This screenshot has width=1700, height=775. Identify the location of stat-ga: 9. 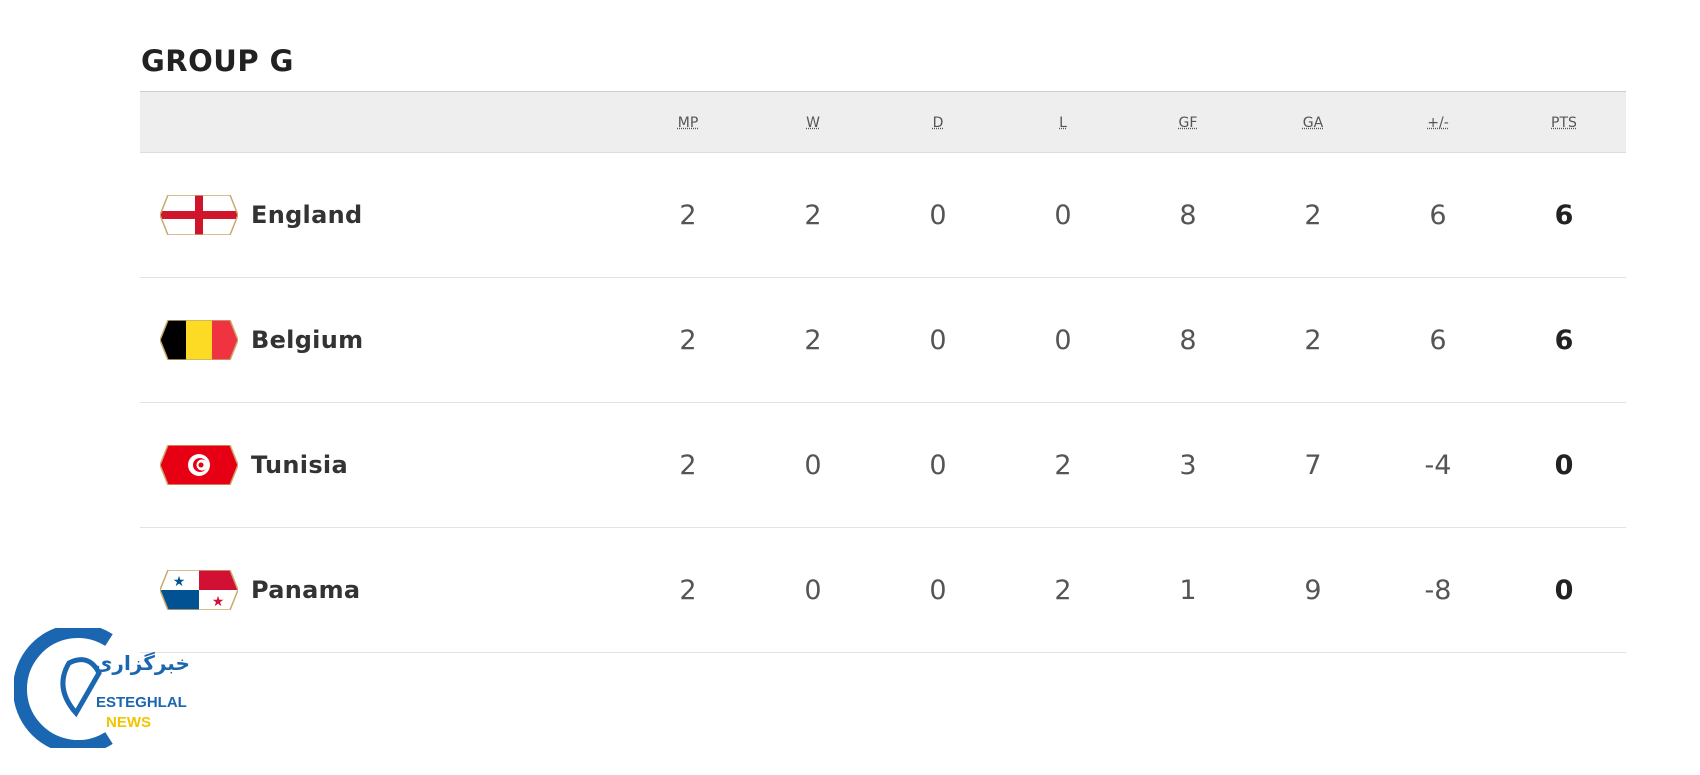
(1313, 590).